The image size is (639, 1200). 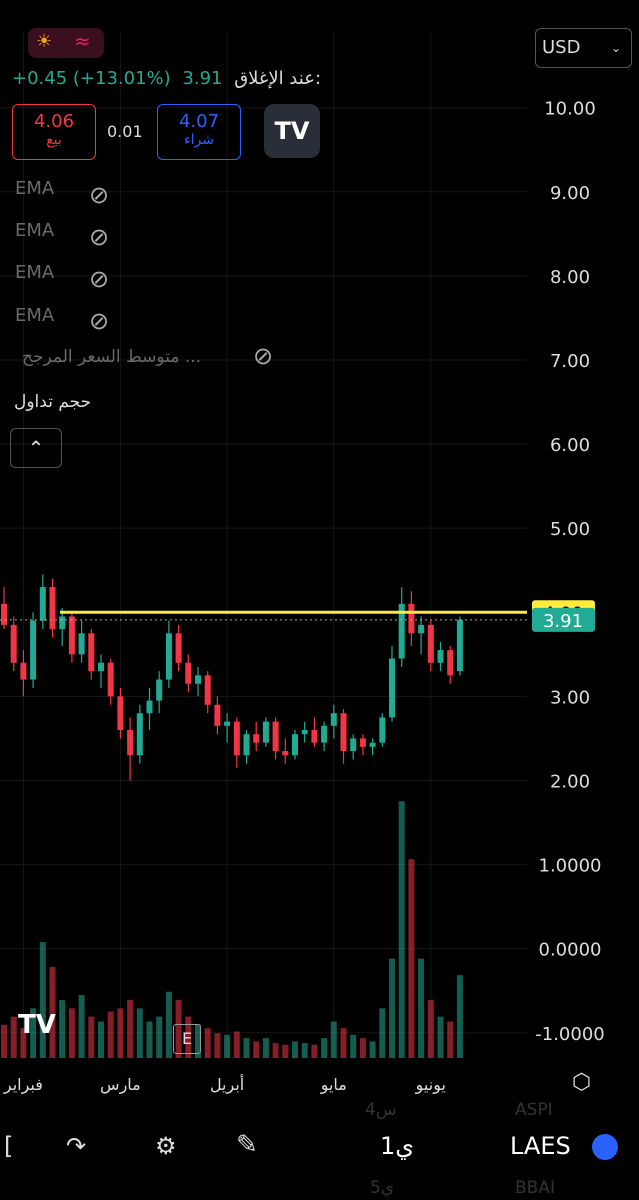 I want to click on buy-price: 4.07, so click(x=199, y=121).